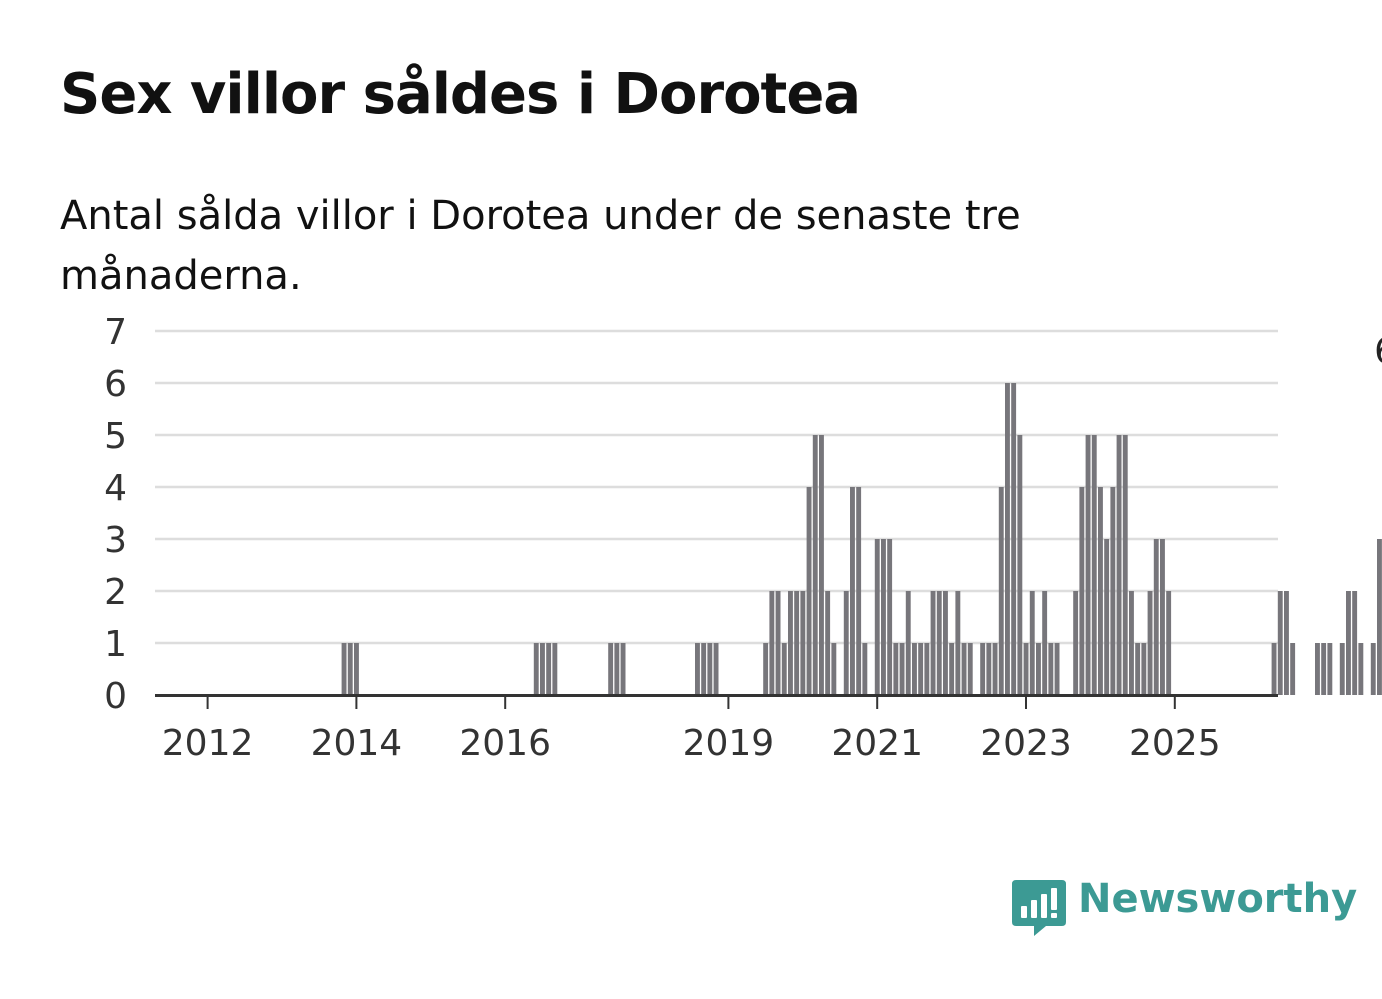 Image resolution: width=1382 pixels, height=999 pixels. I want to click on y-tick-label: 4, so click(115, 488).